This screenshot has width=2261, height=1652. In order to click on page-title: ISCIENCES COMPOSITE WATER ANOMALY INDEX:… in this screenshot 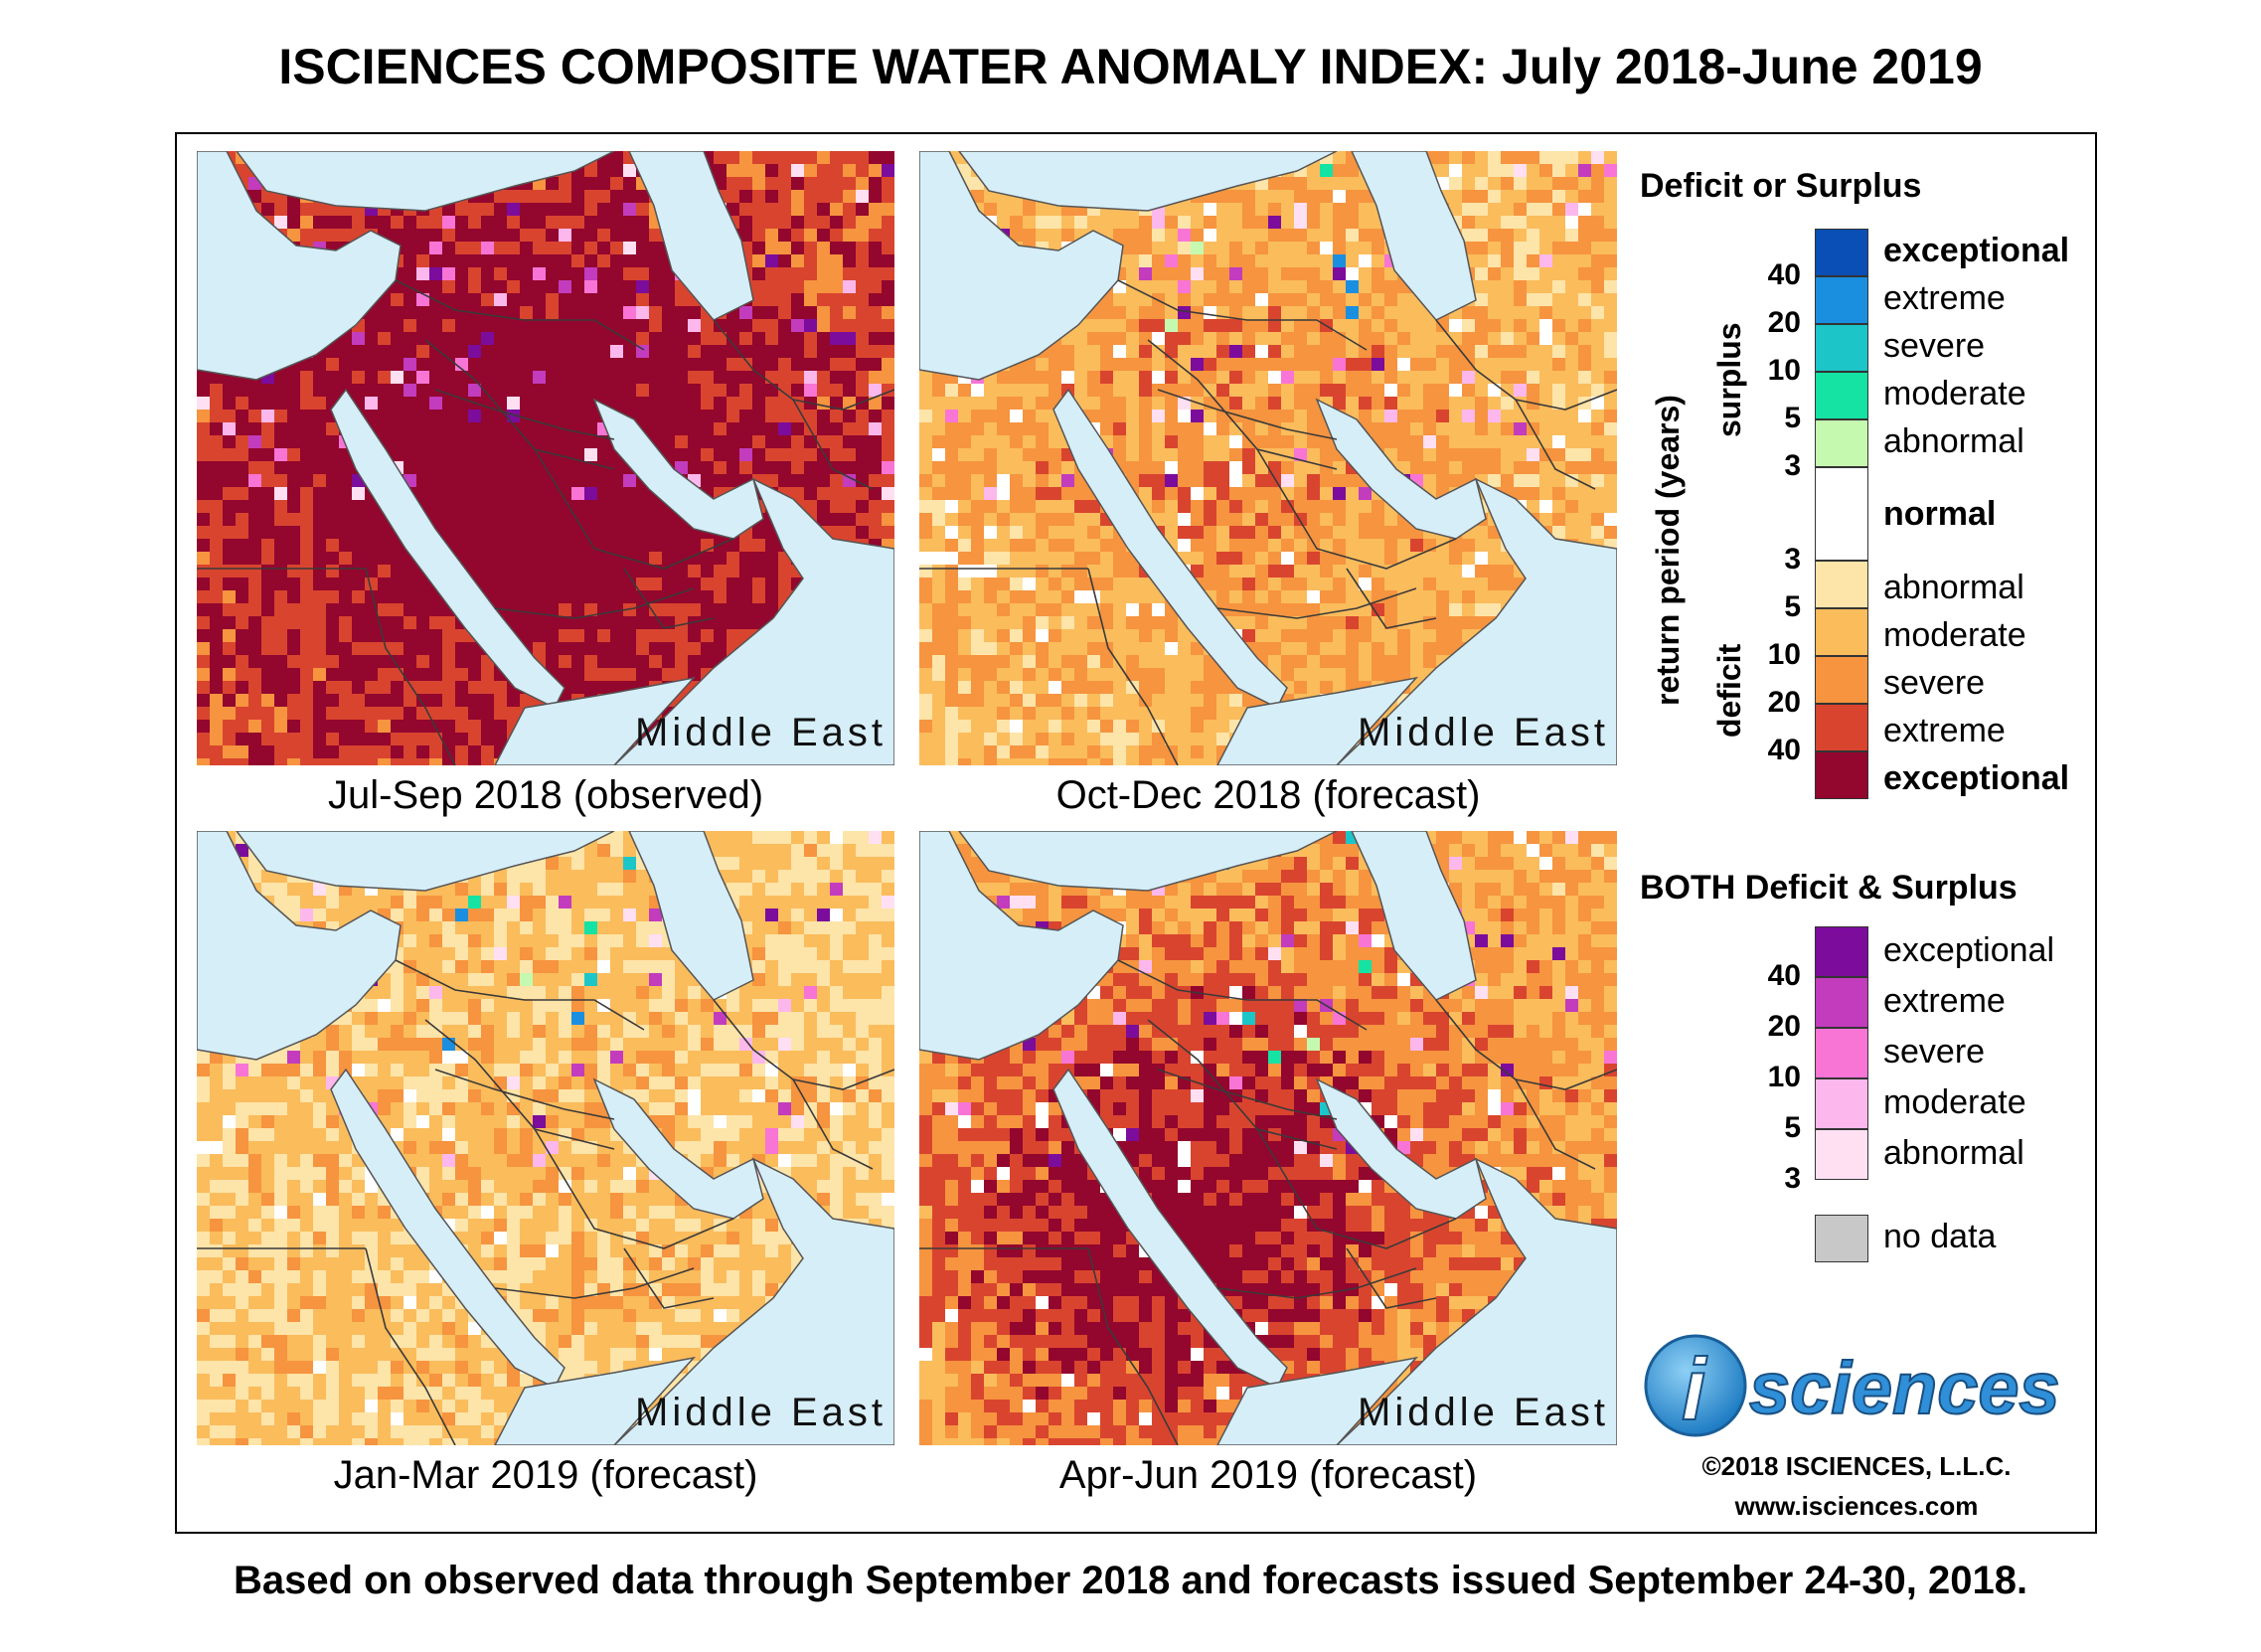, I will do `click(1130, 66)`.